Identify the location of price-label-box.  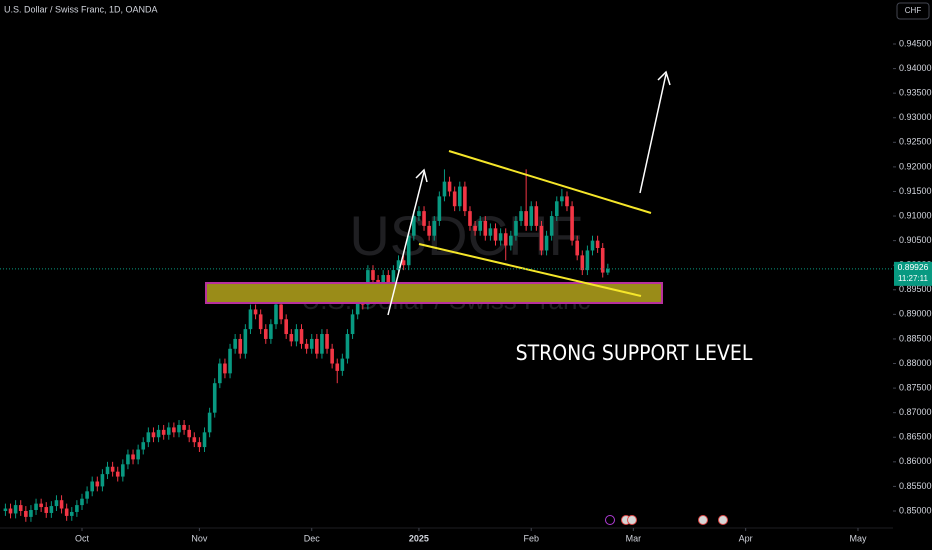
(913, 273).